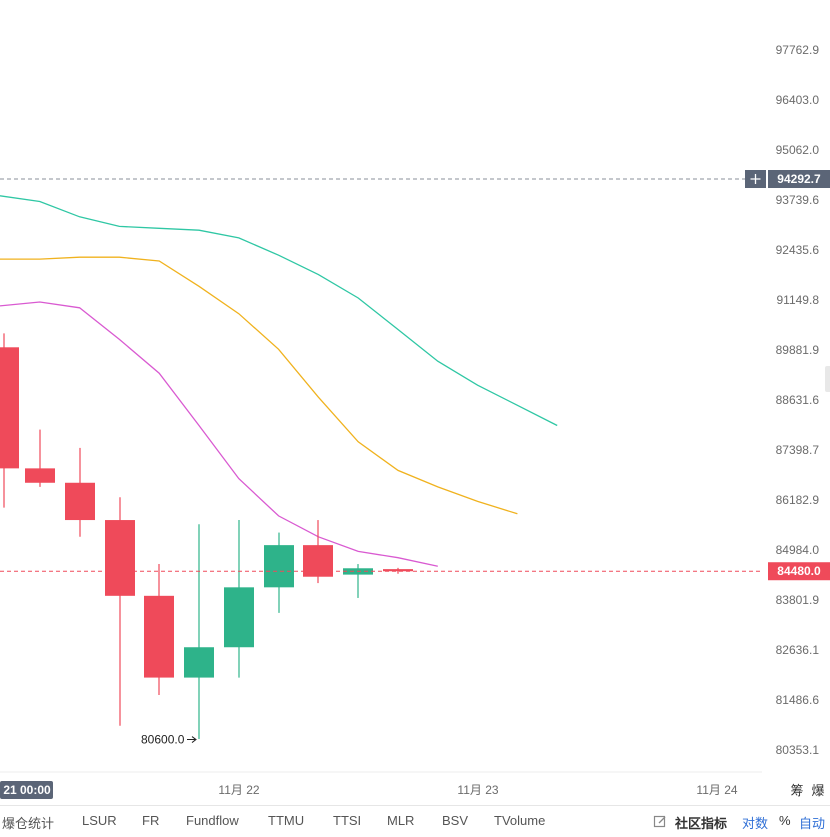 The width and height of the screenshot is (830, 837). I want to click on plus-icon, so click(755, 179).